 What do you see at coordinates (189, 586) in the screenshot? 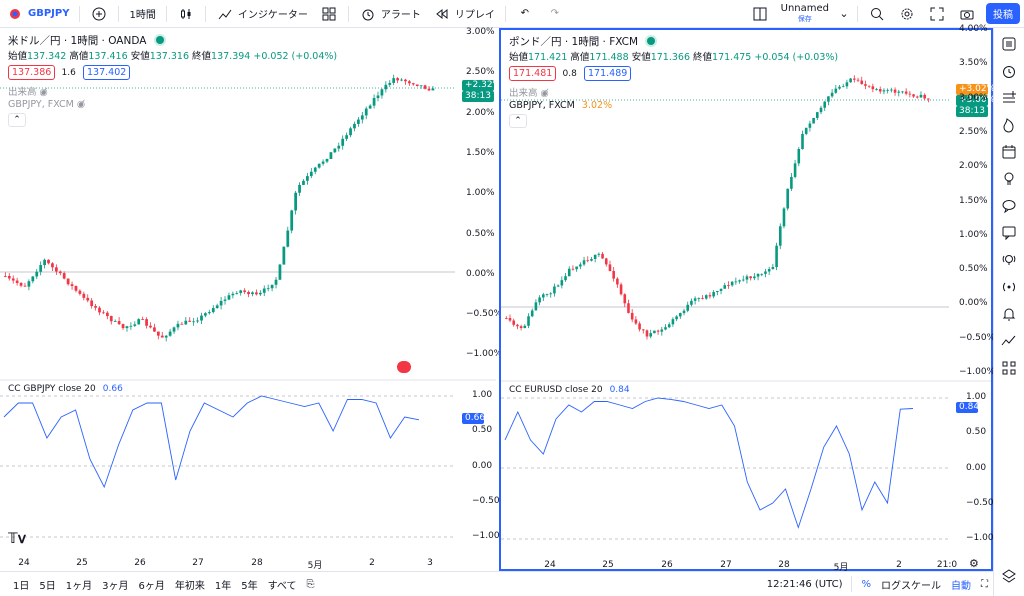
I see `range-button: 年初来` at bounding box center [189, 586].